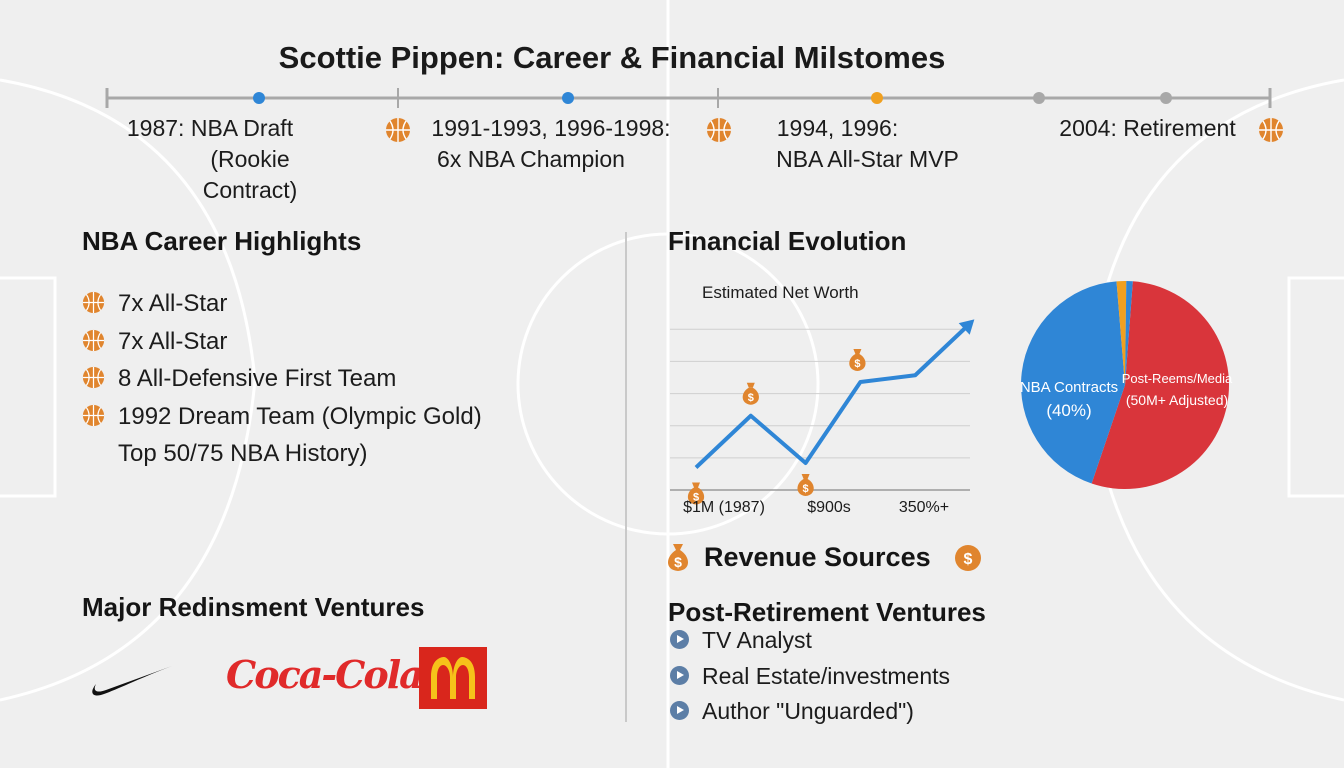  I want to click on golden-arches-icon, so click(453, 678).